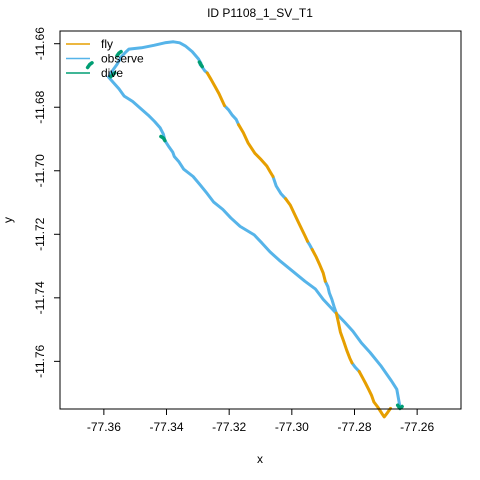  What do you see at coordinates (292, 427) in the screenshot?
I see `x-tick-label: -77.30` at bounding box center [292, 427].